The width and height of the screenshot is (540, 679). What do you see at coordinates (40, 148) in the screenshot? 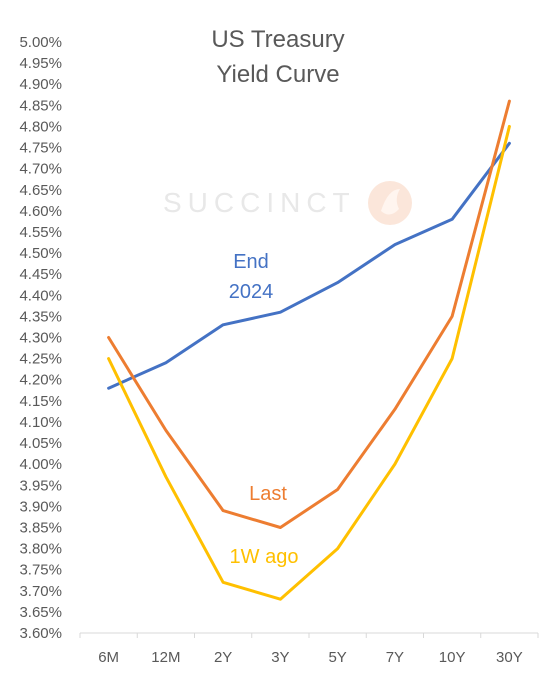
I see `y-tick-label: 4.75%` at bounding box center [40, 148].